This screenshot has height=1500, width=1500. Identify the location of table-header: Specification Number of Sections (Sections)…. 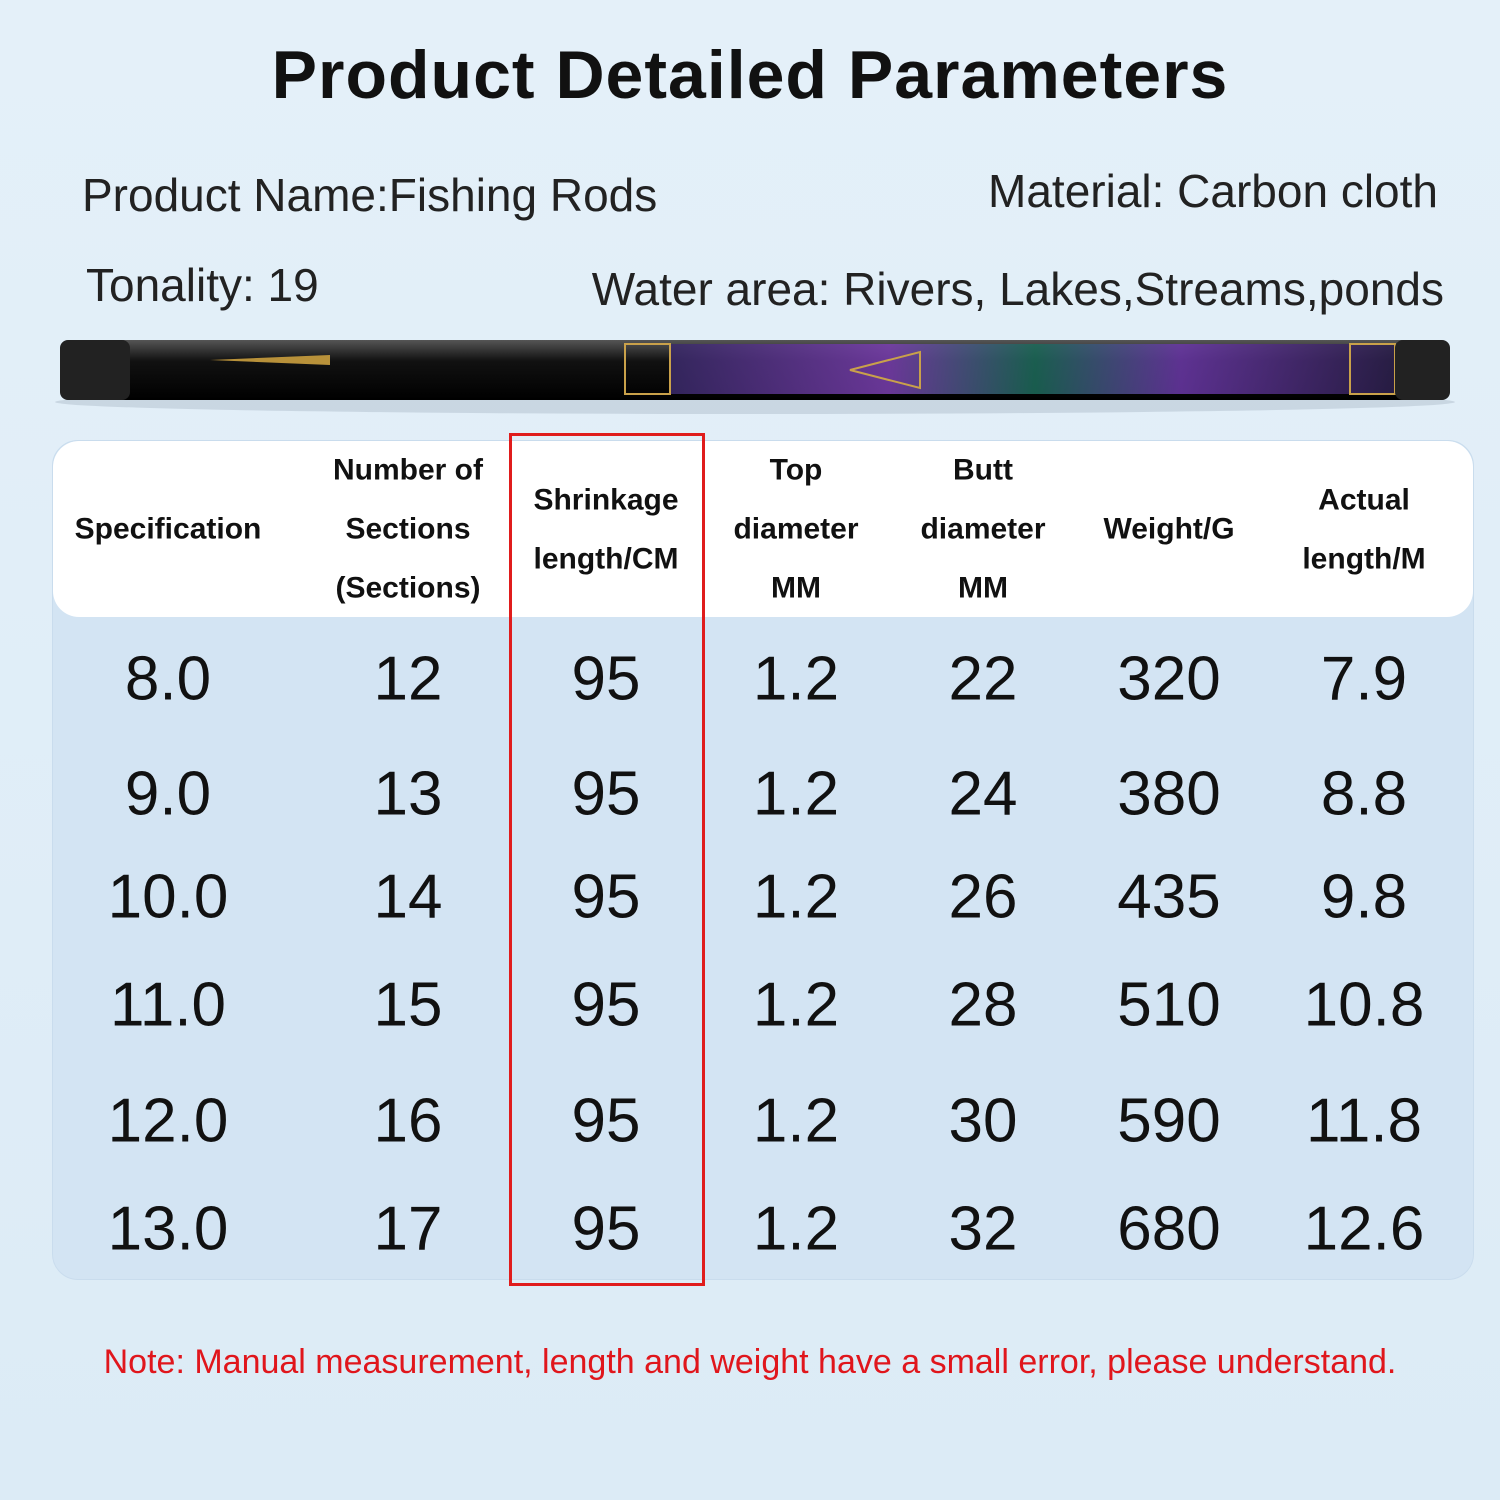
(763, 529).